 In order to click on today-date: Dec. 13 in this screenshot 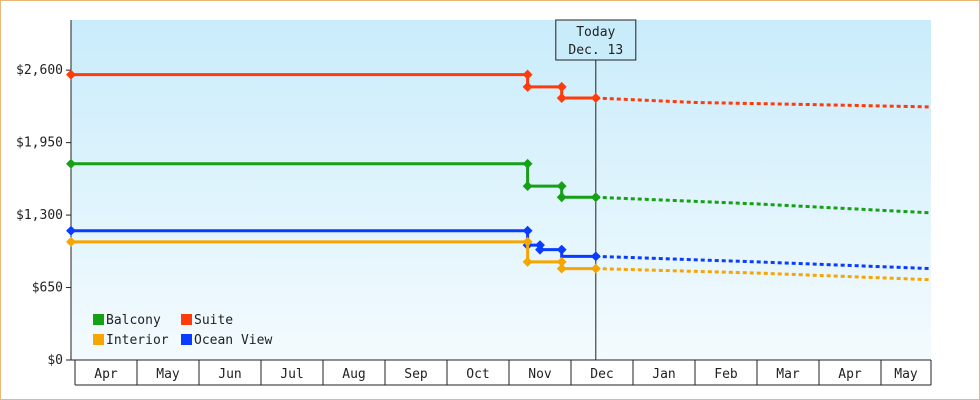, I will do `click(595, 50)`.